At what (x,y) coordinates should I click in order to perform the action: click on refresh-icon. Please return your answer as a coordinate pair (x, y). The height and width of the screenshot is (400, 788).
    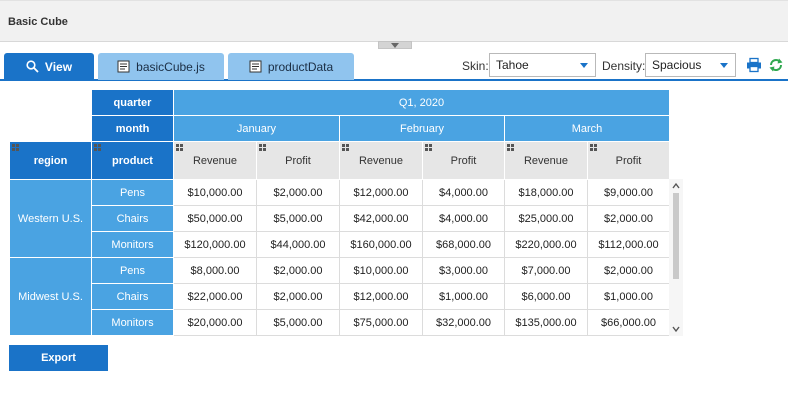
    Looking at the image, I should click on (776, 65).